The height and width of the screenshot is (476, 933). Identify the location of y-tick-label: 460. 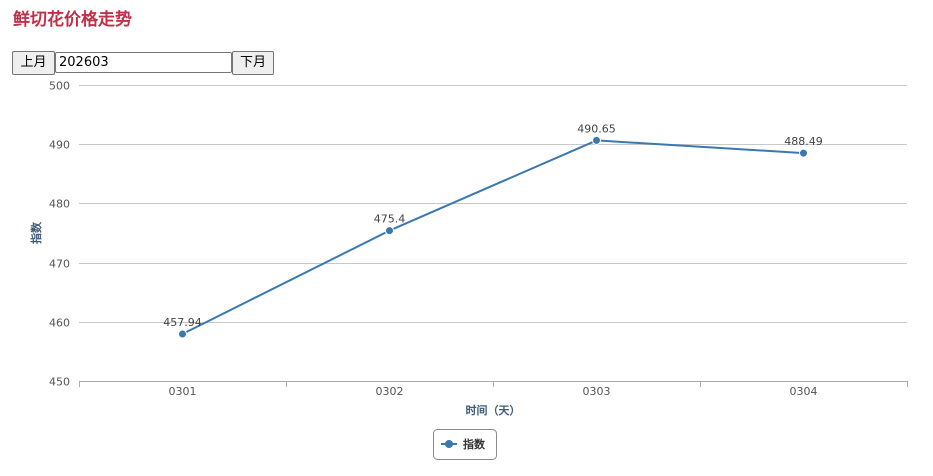
(59, 323).